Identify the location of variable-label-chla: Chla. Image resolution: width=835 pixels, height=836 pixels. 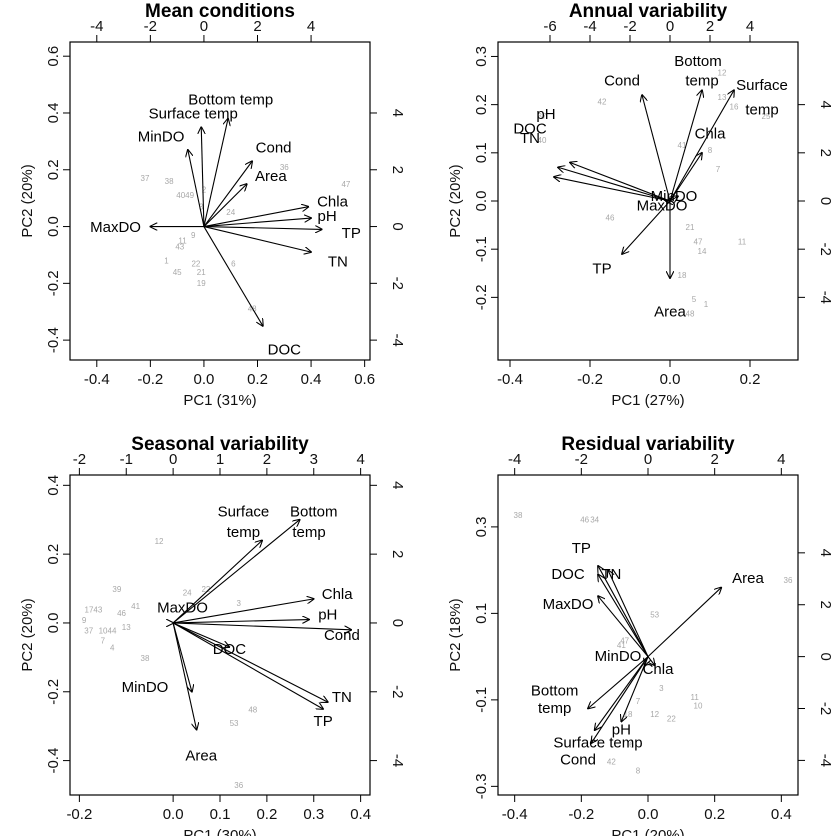
(711, 133).